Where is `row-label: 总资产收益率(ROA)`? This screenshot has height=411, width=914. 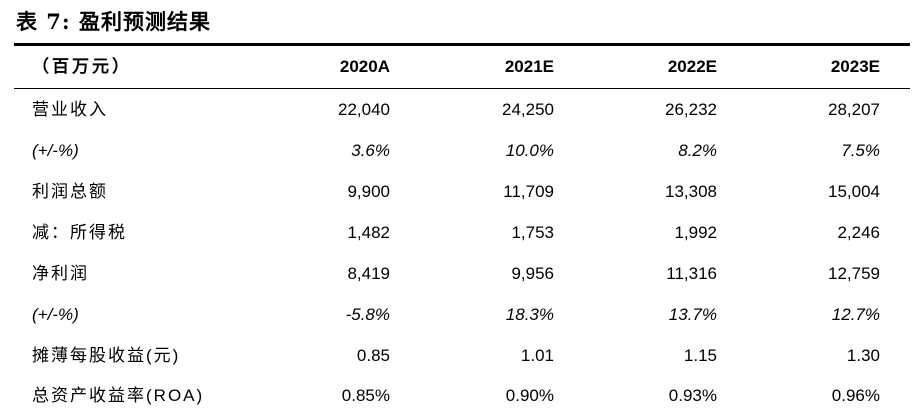 row-label: 总资产收益率(ROA) is located at coordinates (118, 395).